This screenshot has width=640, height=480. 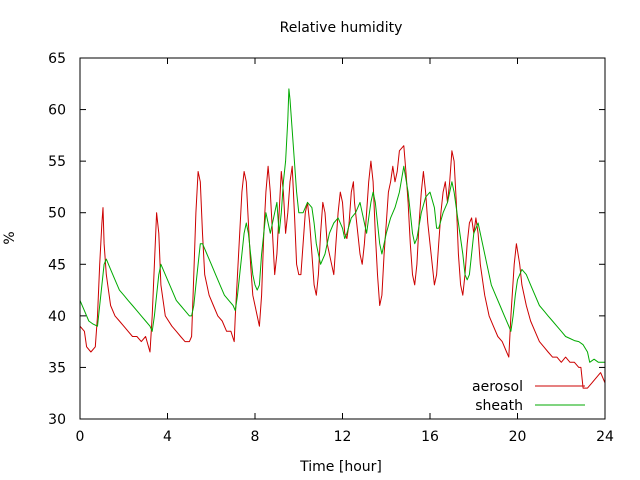 What do you see at coordinates (57, 59) in the screenshot?
I see `y-tick-label: 65` at bounding box center [57, 59].